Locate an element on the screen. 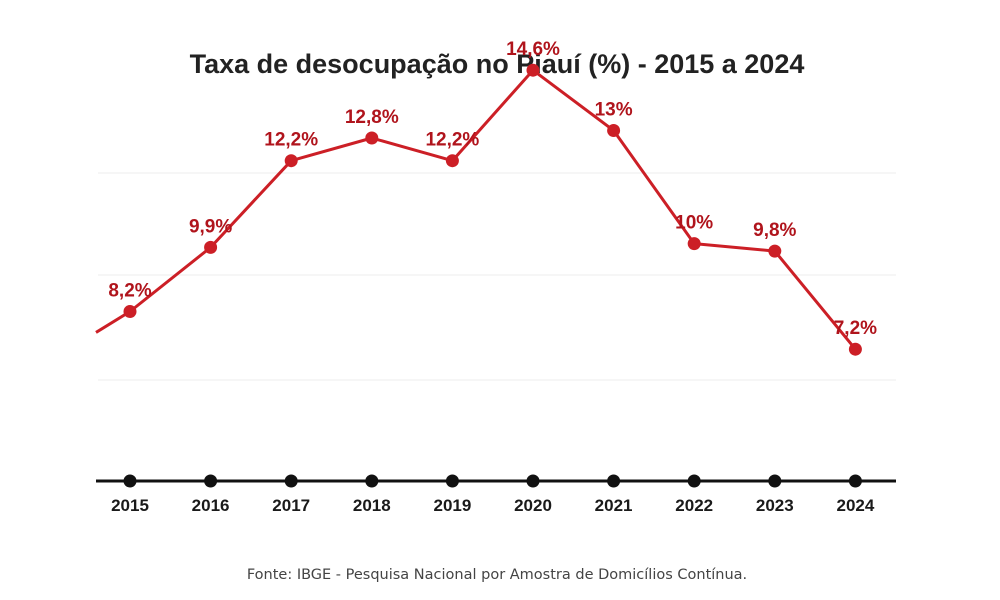 The height and width of the screenshot is (600, 1000). data-label-2017: 12,2% is located at coordinates (291, 140).